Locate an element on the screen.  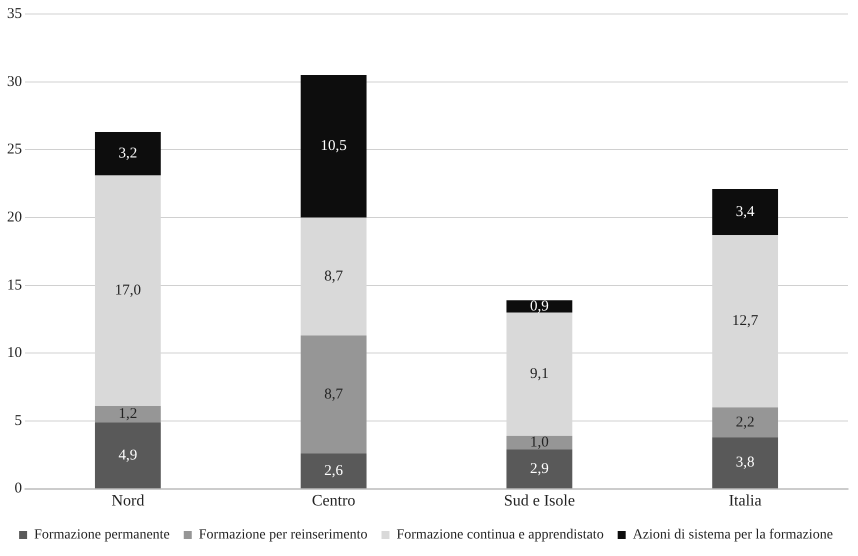
y-tick-label: 30 is located at coordinates (14, 82).